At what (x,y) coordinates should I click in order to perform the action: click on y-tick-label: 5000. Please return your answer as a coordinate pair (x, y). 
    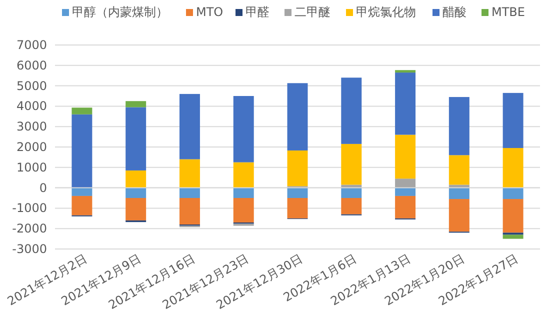
    Looking at the image, I should click on (31, 85).